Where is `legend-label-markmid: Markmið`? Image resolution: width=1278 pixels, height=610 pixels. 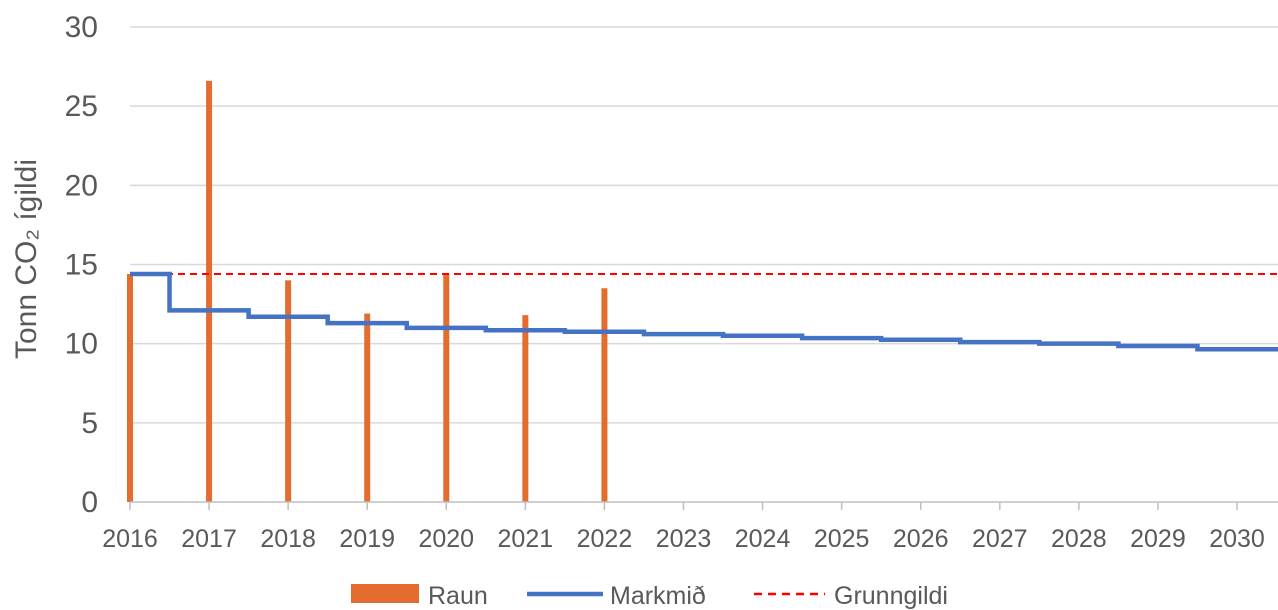 legend-label-markmid: Markmið is located at coordinates (658, 596).